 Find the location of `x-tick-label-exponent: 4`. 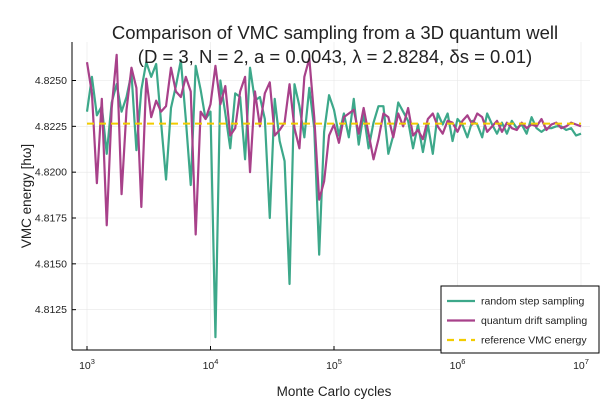

x-tick-label-exponent: 4 is located at coordinates (216, 361).